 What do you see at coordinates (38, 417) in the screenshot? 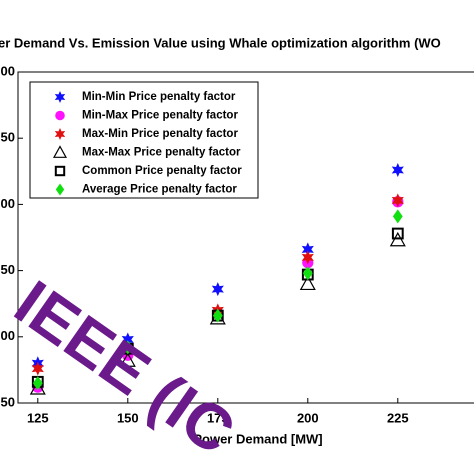
I see `x-tick-label: 125` at bounding box center [38, 417].